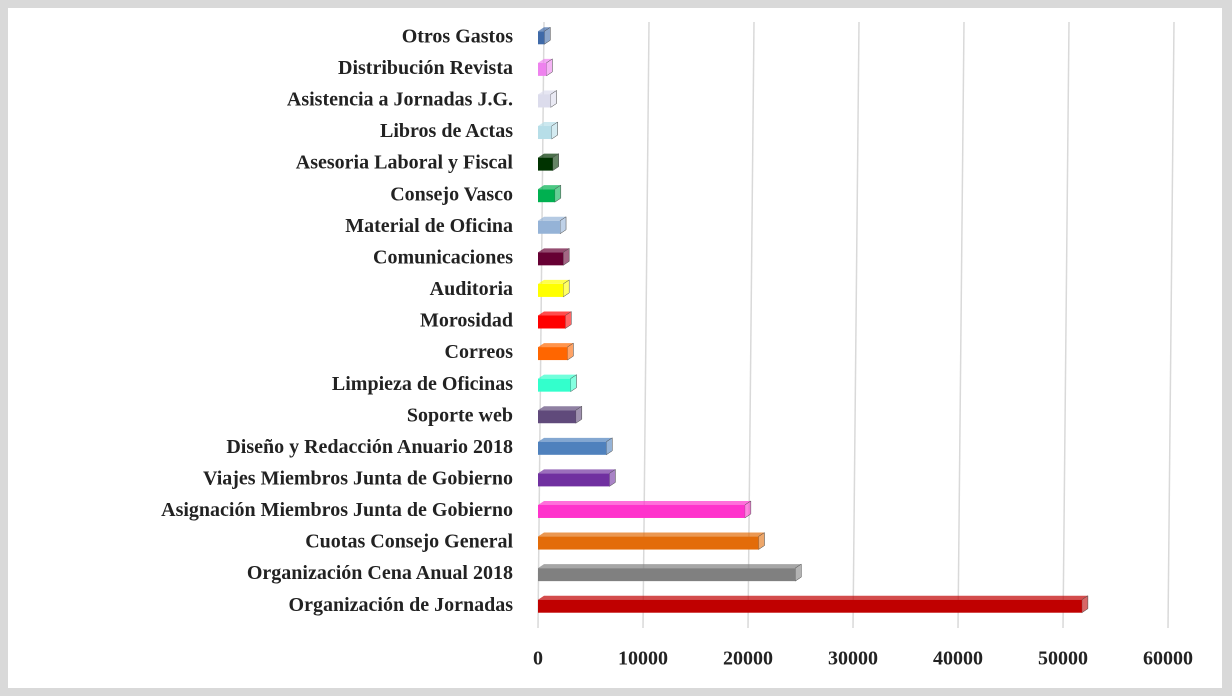 Image resolution: width=1232 pixels, height=696 pixels. What do you see at coordinates (401, 605) in the screenshot?
I see `y-tick-label: Organización de Jornadas` at bounding box center [401, 605].